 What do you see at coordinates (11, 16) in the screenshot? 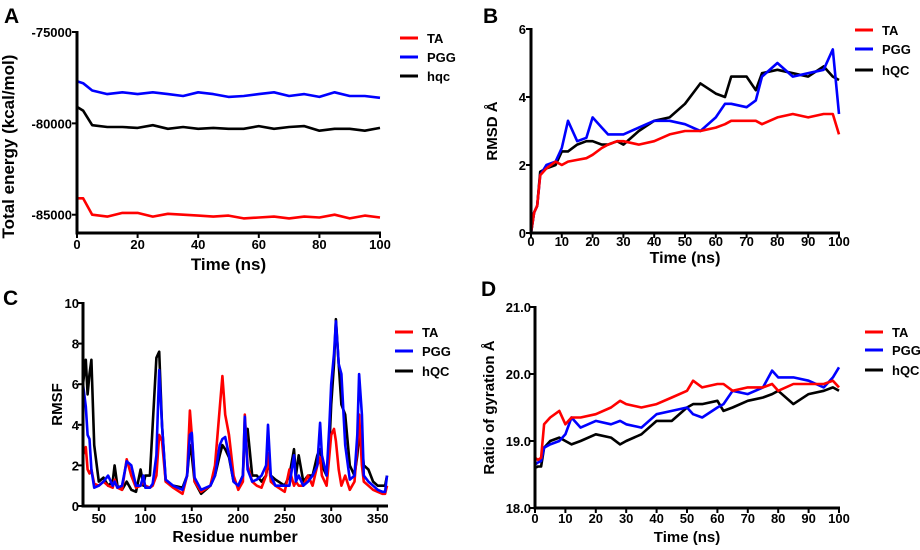
I see `panel-label: A` at bounding box center [11, 16].